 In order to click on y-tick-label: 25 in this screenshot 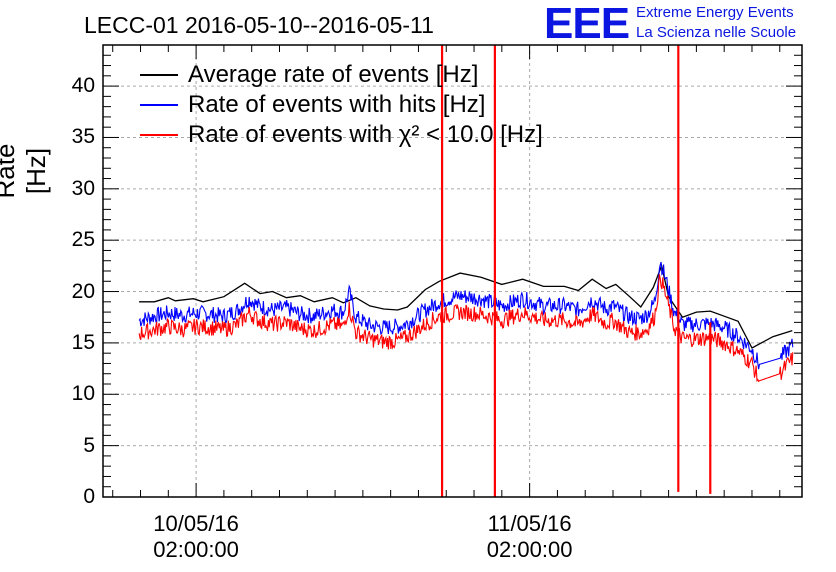, I will do `click(83, 240)`.